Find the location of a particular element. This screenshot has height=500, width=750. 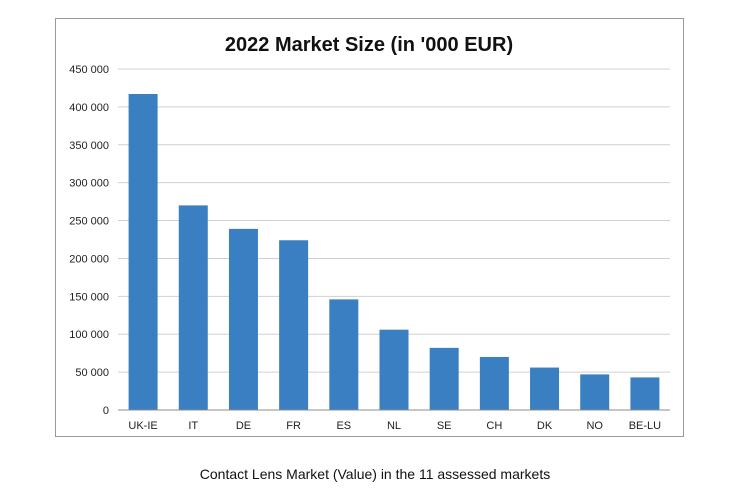

x-tick-label: DK is located at coordinates (545, 426).